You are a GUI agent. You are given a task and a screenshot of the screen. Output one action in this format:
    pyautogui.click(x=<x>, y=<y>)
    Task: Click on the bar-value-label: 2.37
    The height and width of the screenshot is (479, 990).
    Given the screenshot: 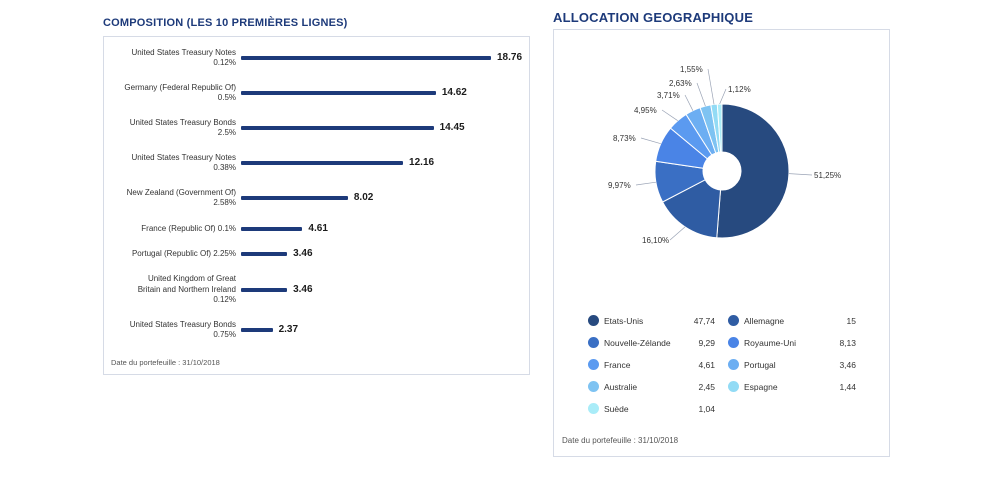 What is the action you would take?
    pyautogui.click(x=288, y=329)
    